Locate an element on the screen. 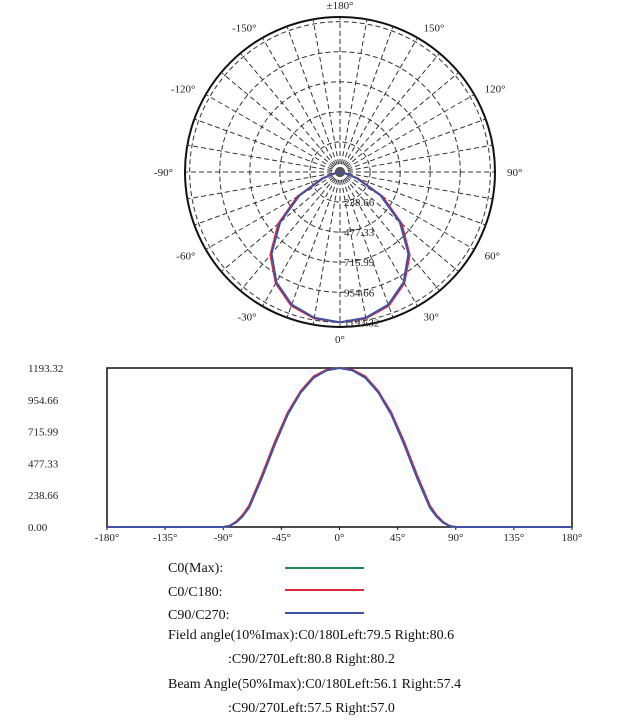 Image resolution: width=617 pixels, height=723 pixels. polar-angle-label: 60° is located at coordinates (492, 257).